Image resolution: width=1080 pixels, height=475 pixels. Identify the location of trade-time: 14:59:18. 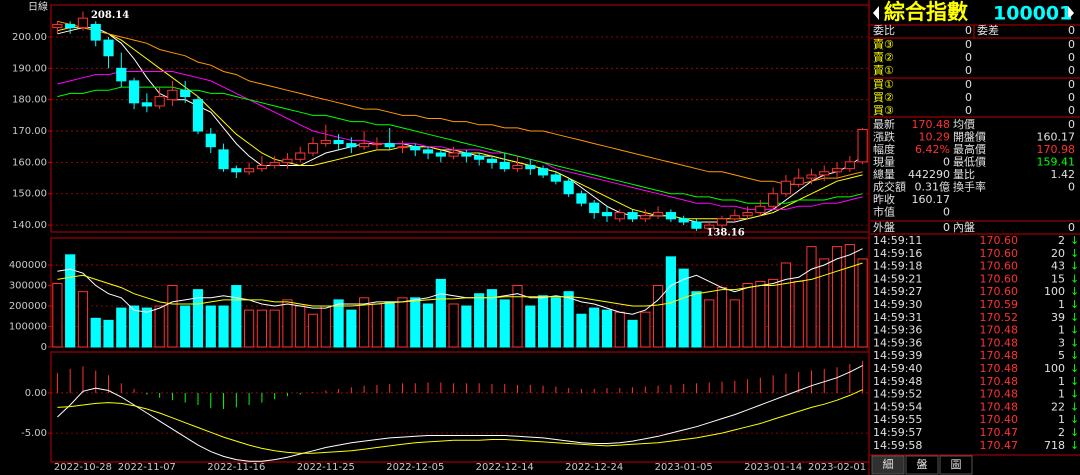
(897, 266).